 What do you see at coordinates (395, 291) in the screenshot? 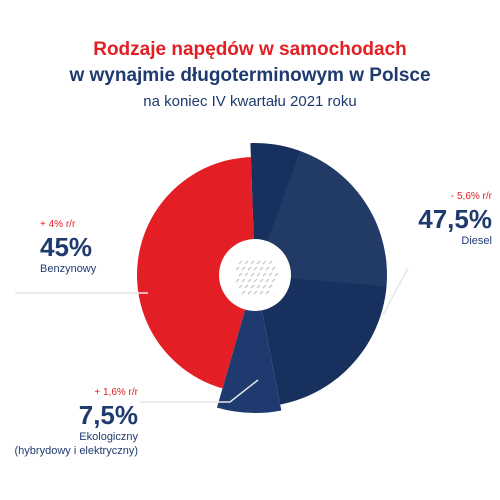
I see `leader-diesel` at bounding box center [395, 291].